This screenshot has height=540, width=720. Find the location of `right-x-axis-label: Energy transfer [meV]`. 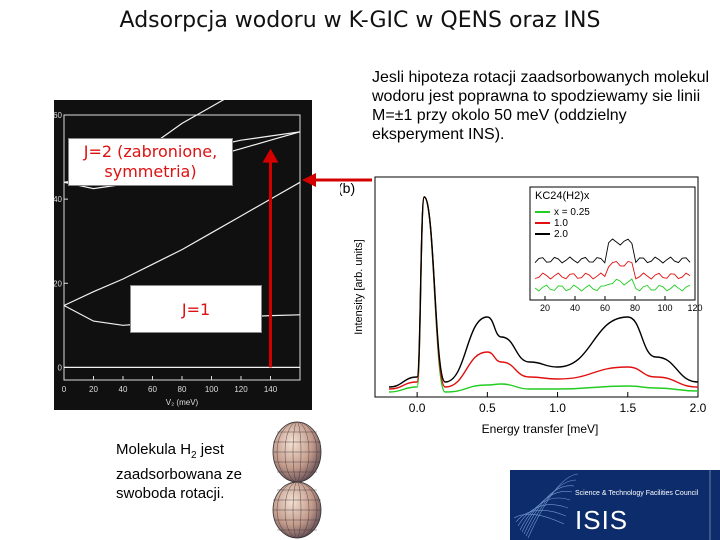

right-x-axis-label: Energy transfer [meV] is located at coordinates (540, 429).